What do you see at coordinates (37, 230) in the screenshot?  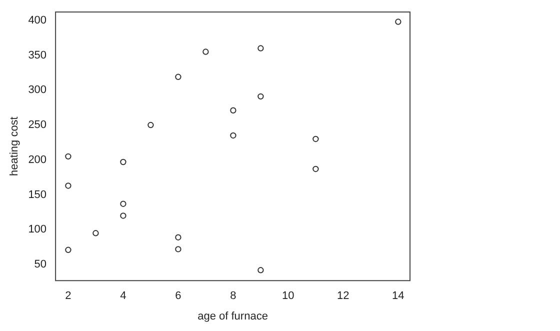 I see `y-tick-label: 100` at bounding box center [37, 230].